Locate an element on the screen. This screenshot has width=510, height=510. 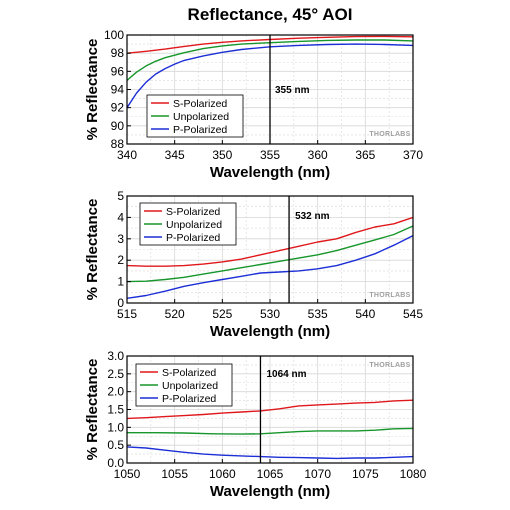
y-tick-label: 3.0 is located at coordinates (115, 356).